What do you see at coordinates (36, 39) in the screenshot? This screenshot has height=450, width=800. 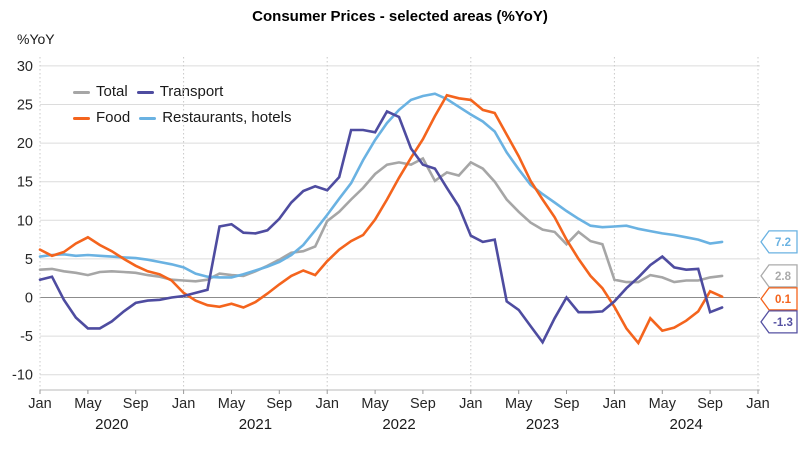 I see `y-axis-unit-label: %YoY` at bounding box center [36, 39].